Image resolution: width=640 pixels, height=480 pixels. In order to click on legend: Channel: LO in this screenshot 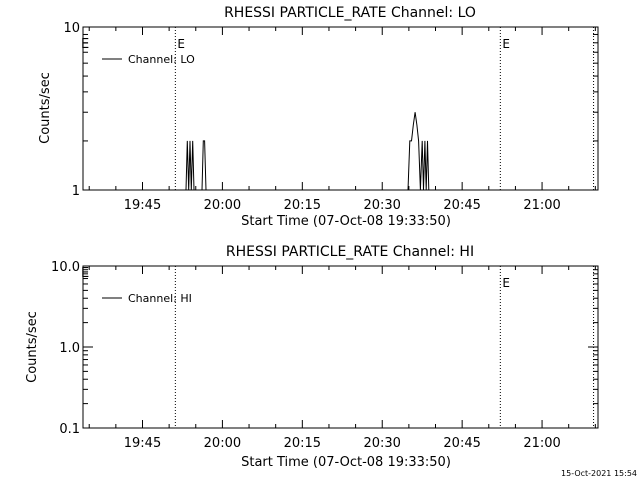, I will do `click(148, 59)`.